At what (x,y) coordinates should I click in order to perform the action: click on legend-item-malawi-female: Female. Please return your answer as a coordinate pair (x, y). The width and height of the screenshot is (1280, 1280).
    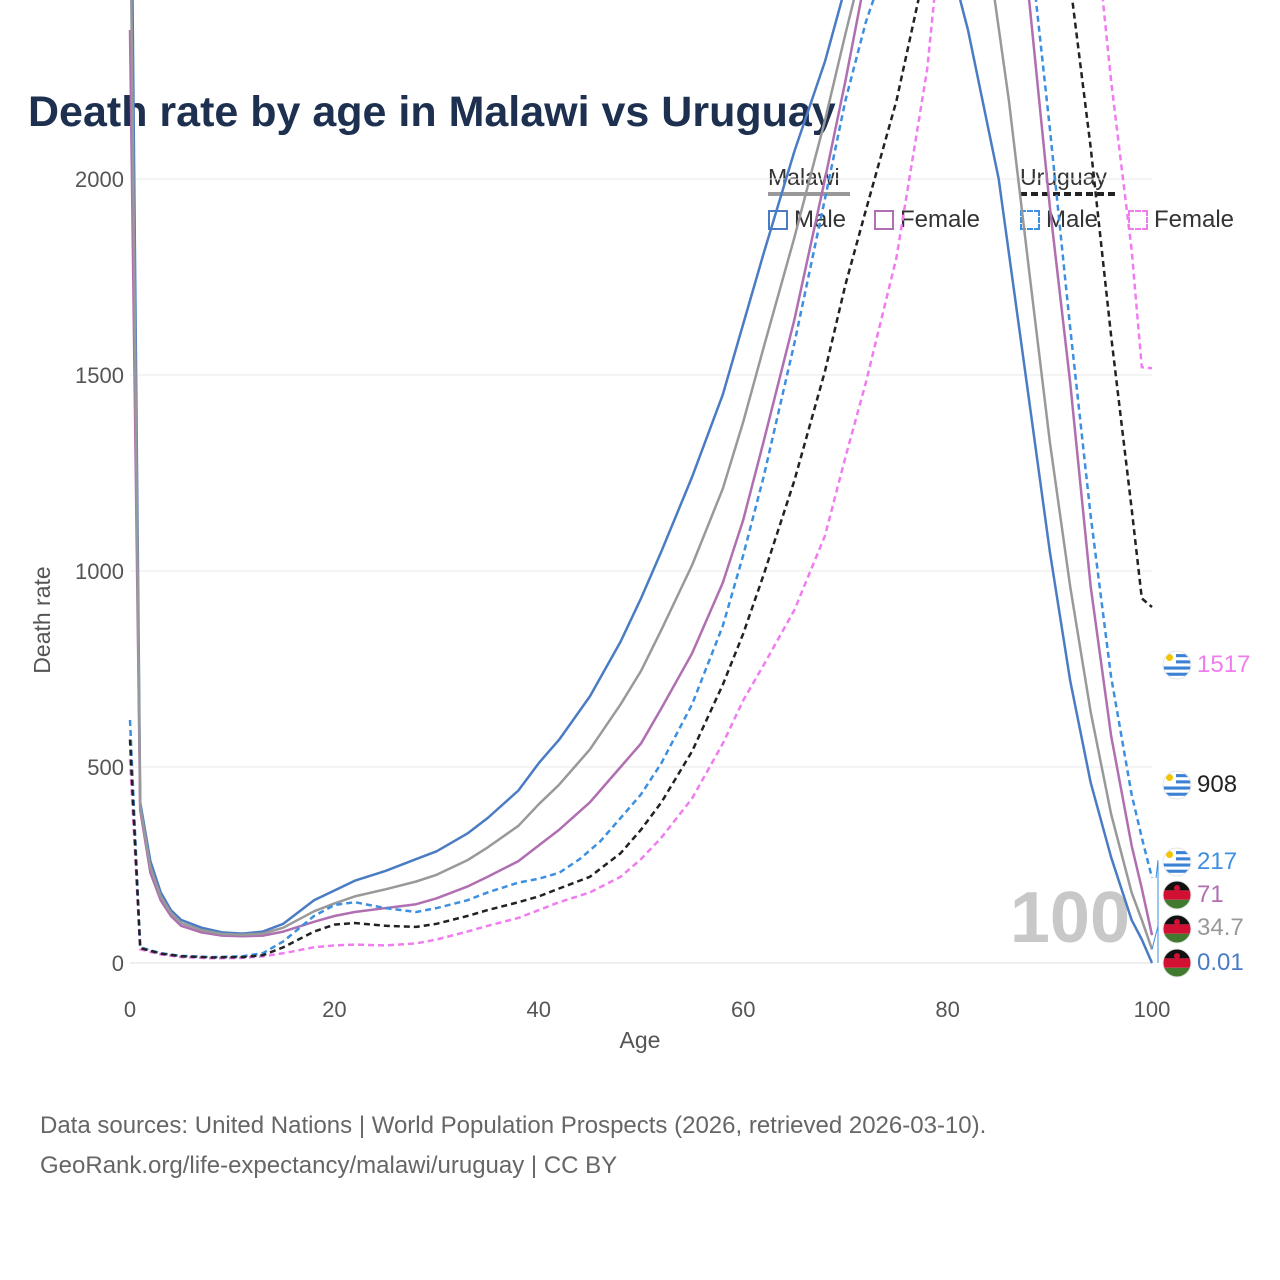
    Looking at the image, I should click on (927, 220).